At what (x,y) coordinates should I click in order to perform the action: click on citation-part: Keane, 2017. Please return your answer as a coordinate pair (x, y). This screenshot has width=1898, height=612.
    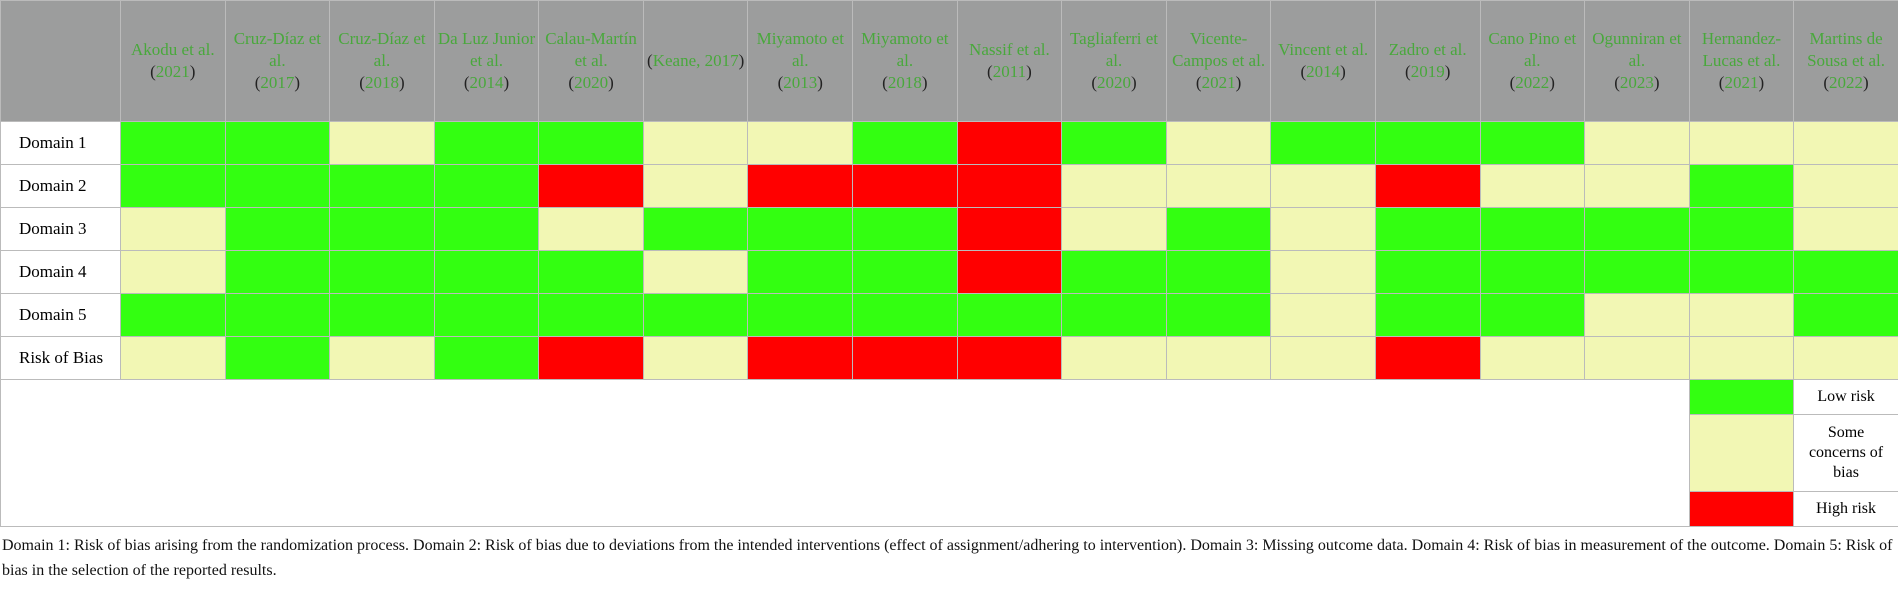
    Looking at the image, I should click on (695, 60).